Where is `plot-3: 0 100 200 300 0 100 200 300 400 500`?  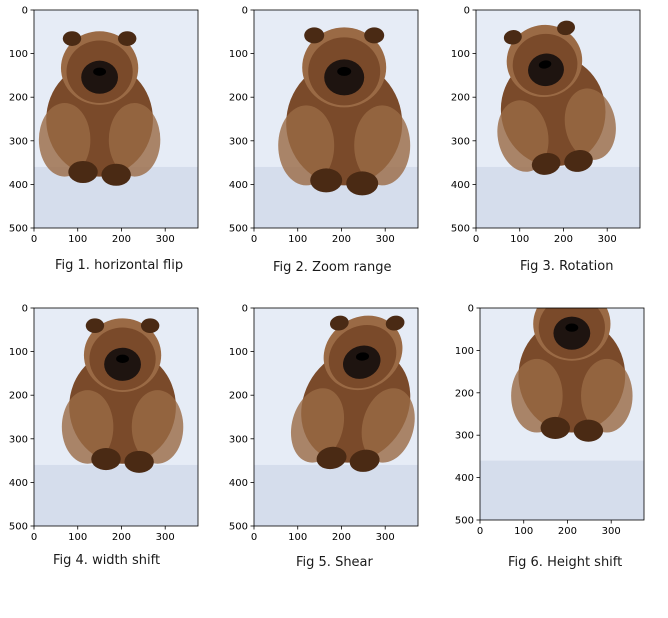
plot-3: 0 100 200 300 0 100 200 300 400 500 is located at coordinates (546, 125).